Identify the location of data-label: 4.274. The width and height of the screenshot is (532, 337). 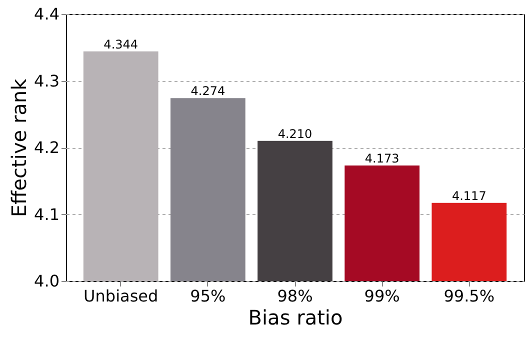
(208, 91).